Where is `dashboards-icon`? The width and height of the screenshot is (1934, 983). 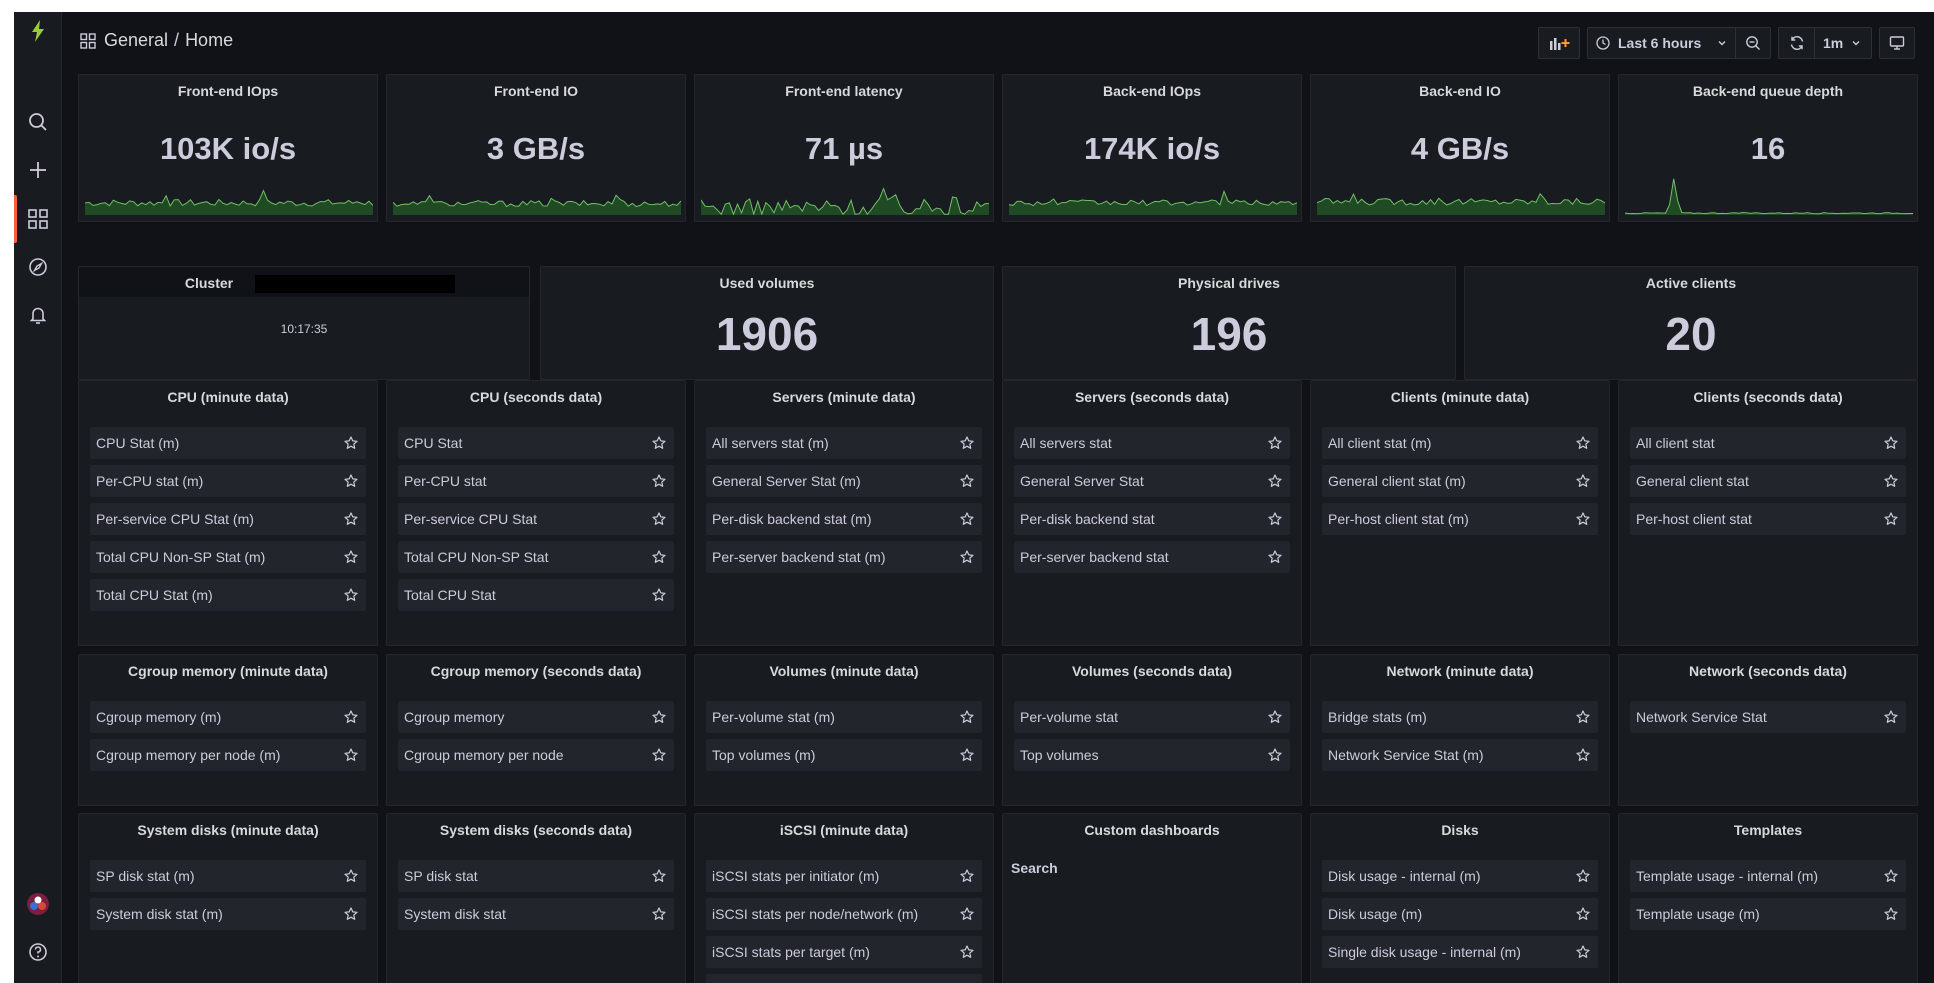 dashboards-icon is located at coordinates (38, 219).